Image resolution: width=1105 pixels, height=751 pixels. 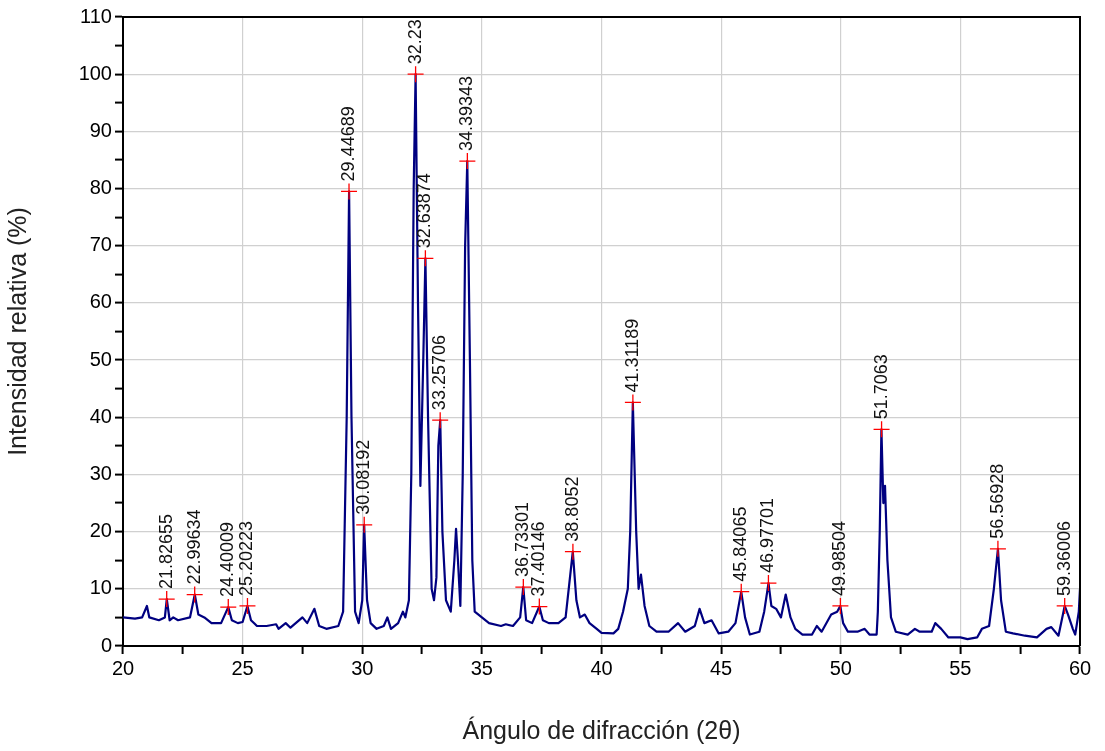 I want to click on y-tick-label: 100, so click(x=95, y=72).